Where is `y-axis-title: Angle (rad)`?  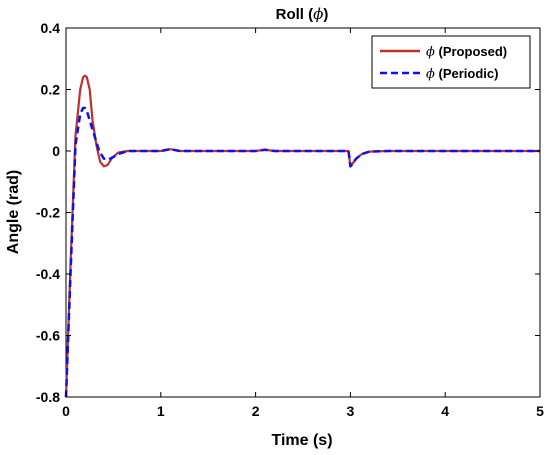
y-axis-title: Angle (rad) is located at coordinates (13, 212).